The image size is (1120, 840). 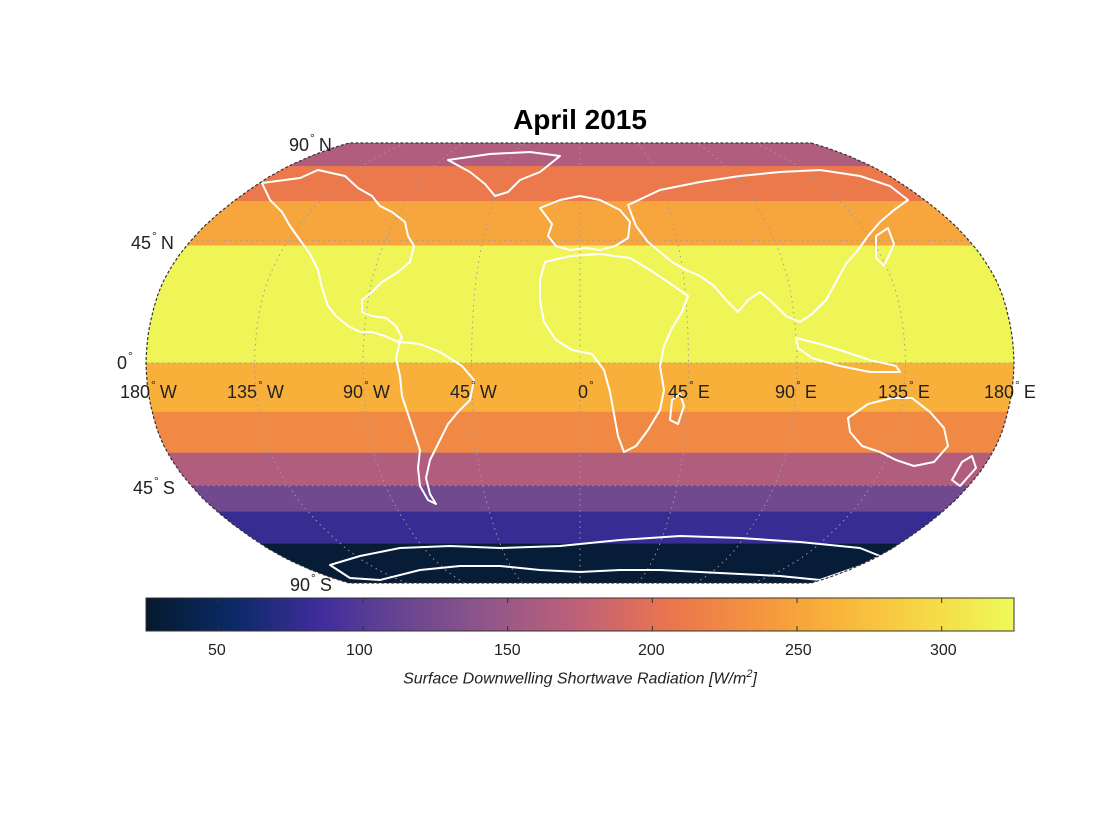 I want to click on lon-label-90w: 90° W, so click(x=366, y=390).